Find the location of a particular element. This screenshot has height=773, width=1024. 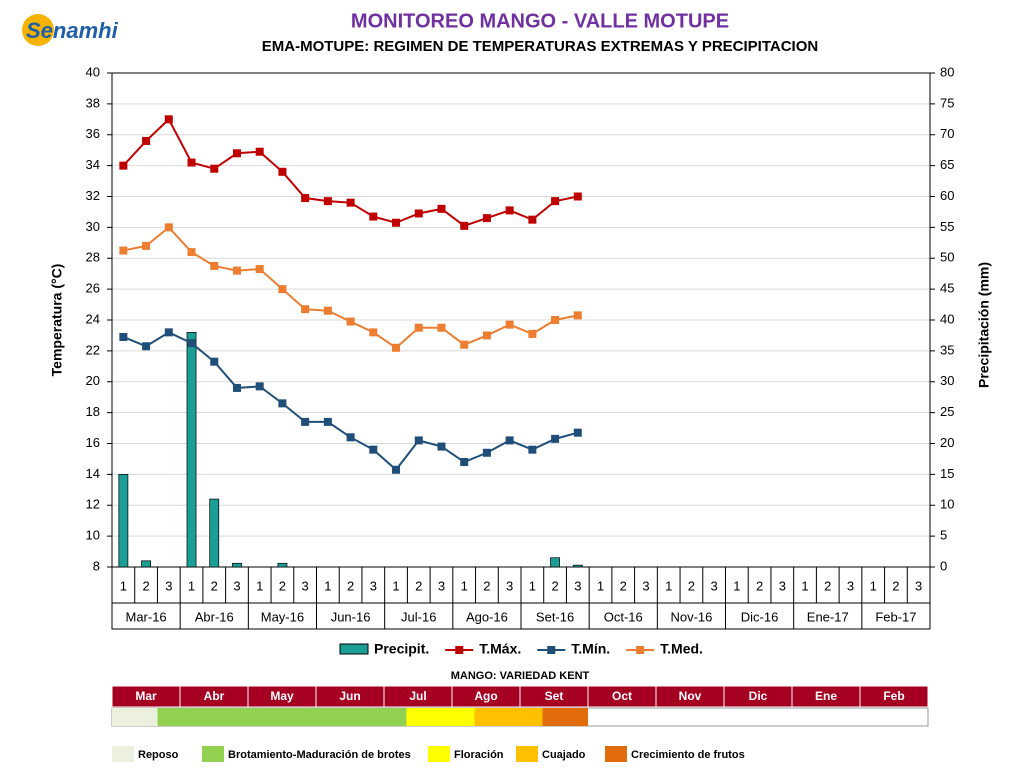

legend-label: T.Máx. is located at coordinates (500, 649).